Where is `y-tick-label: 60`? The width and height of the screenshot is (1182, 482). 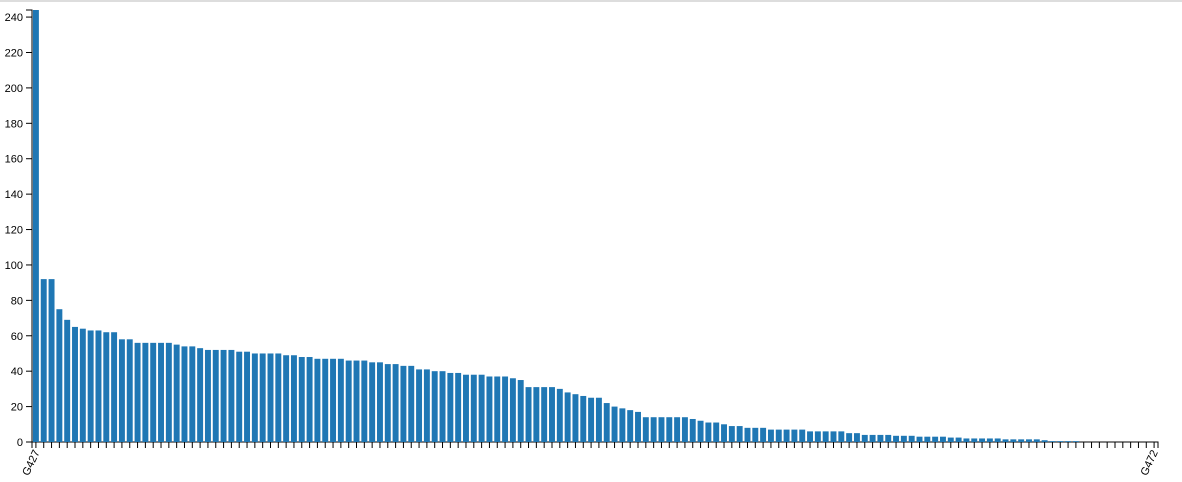 y-tick-label: 60 is located at coordinates (17, 337).